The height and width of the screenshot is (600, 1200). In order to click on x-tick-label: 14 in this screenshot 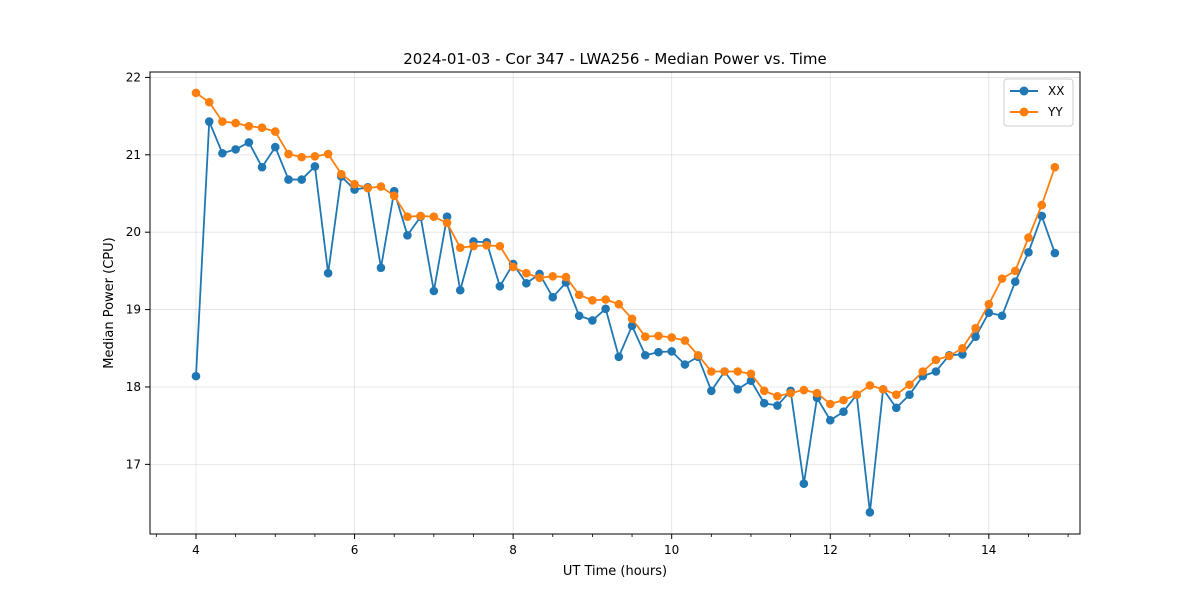, I will do `click(988, 550)`.